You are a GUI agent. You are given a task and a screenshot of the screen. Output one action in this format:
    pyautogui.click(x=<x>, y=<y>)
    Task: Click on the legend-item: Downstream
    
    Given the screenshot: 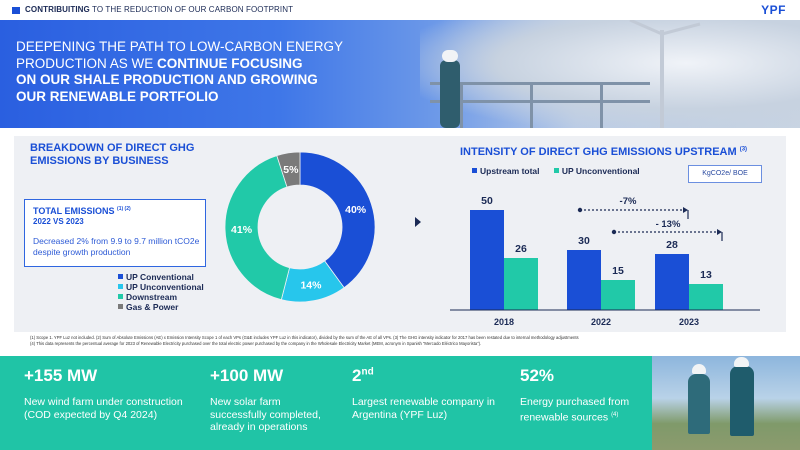 What is the action you would take?
    pyautogui.click(x=161, y=297)
    